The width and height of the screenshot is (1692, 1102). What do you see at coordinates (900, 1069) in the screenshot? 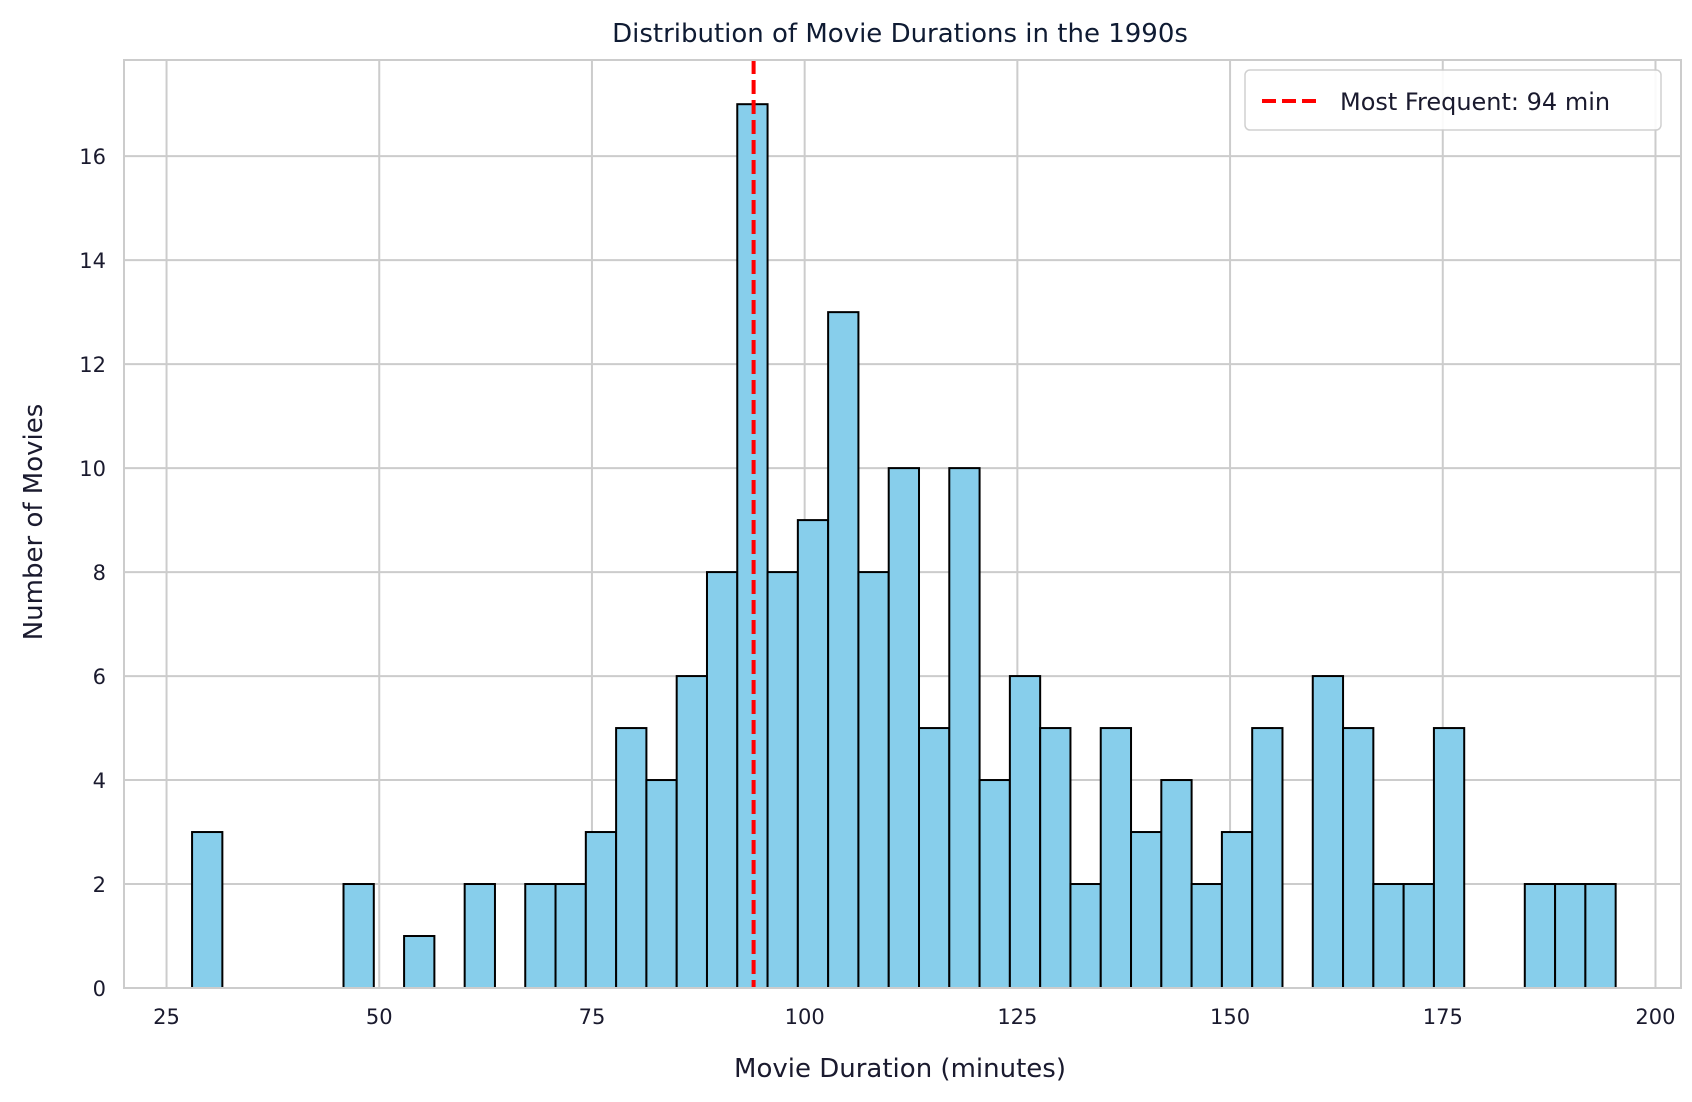
I see `x-axis-title: Movie Duration (minutes)` at bounding box center [900, 1069].